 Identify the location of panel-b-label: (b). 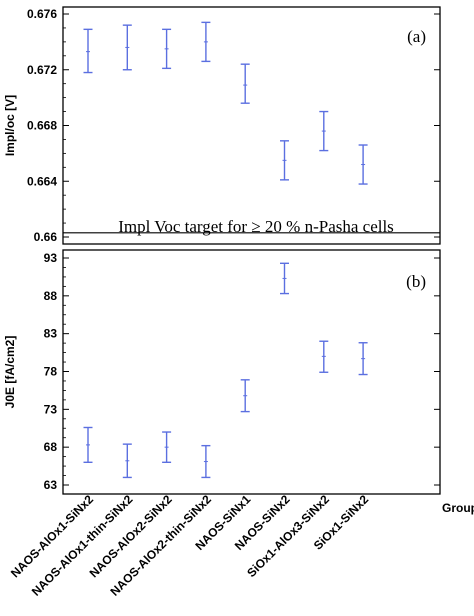
(416, 281).